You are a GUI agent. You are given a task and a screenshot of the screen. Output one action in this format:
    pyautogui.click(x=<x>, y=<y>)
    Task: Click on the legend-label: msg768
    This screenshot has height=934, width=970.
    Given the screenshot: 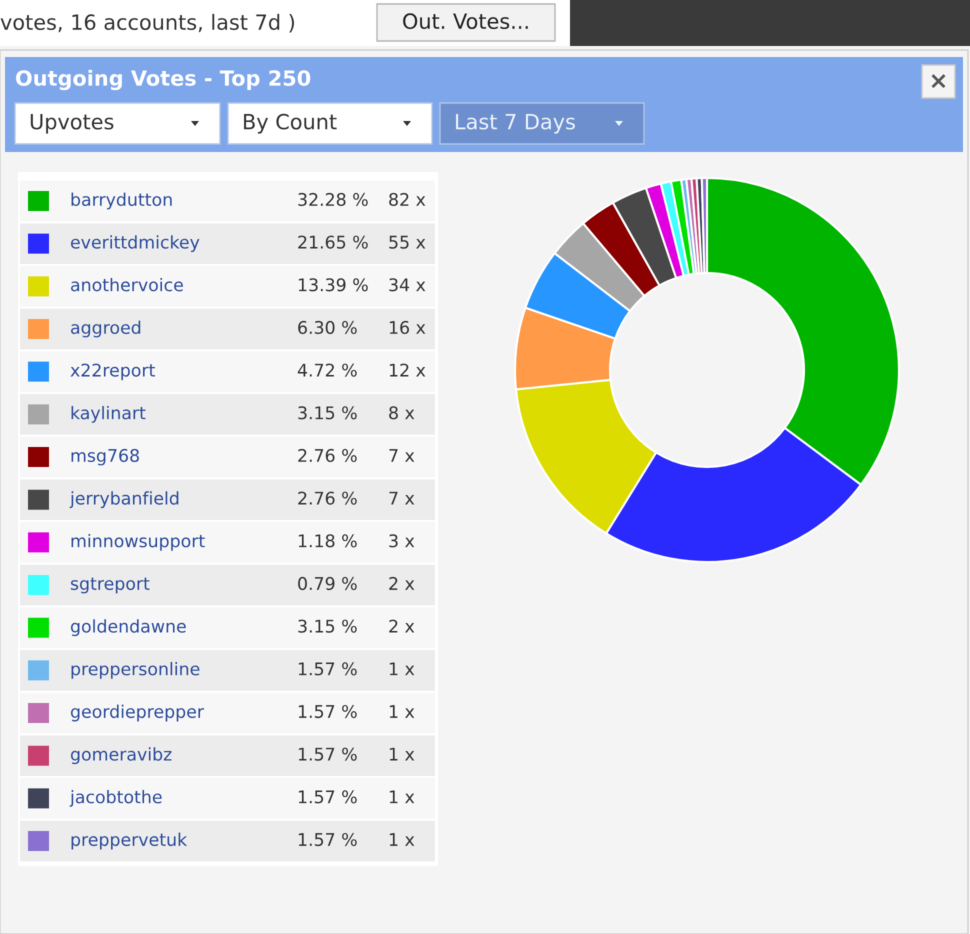 What is the action you would take?
    pyautogui.click(x=105, y=457)
    